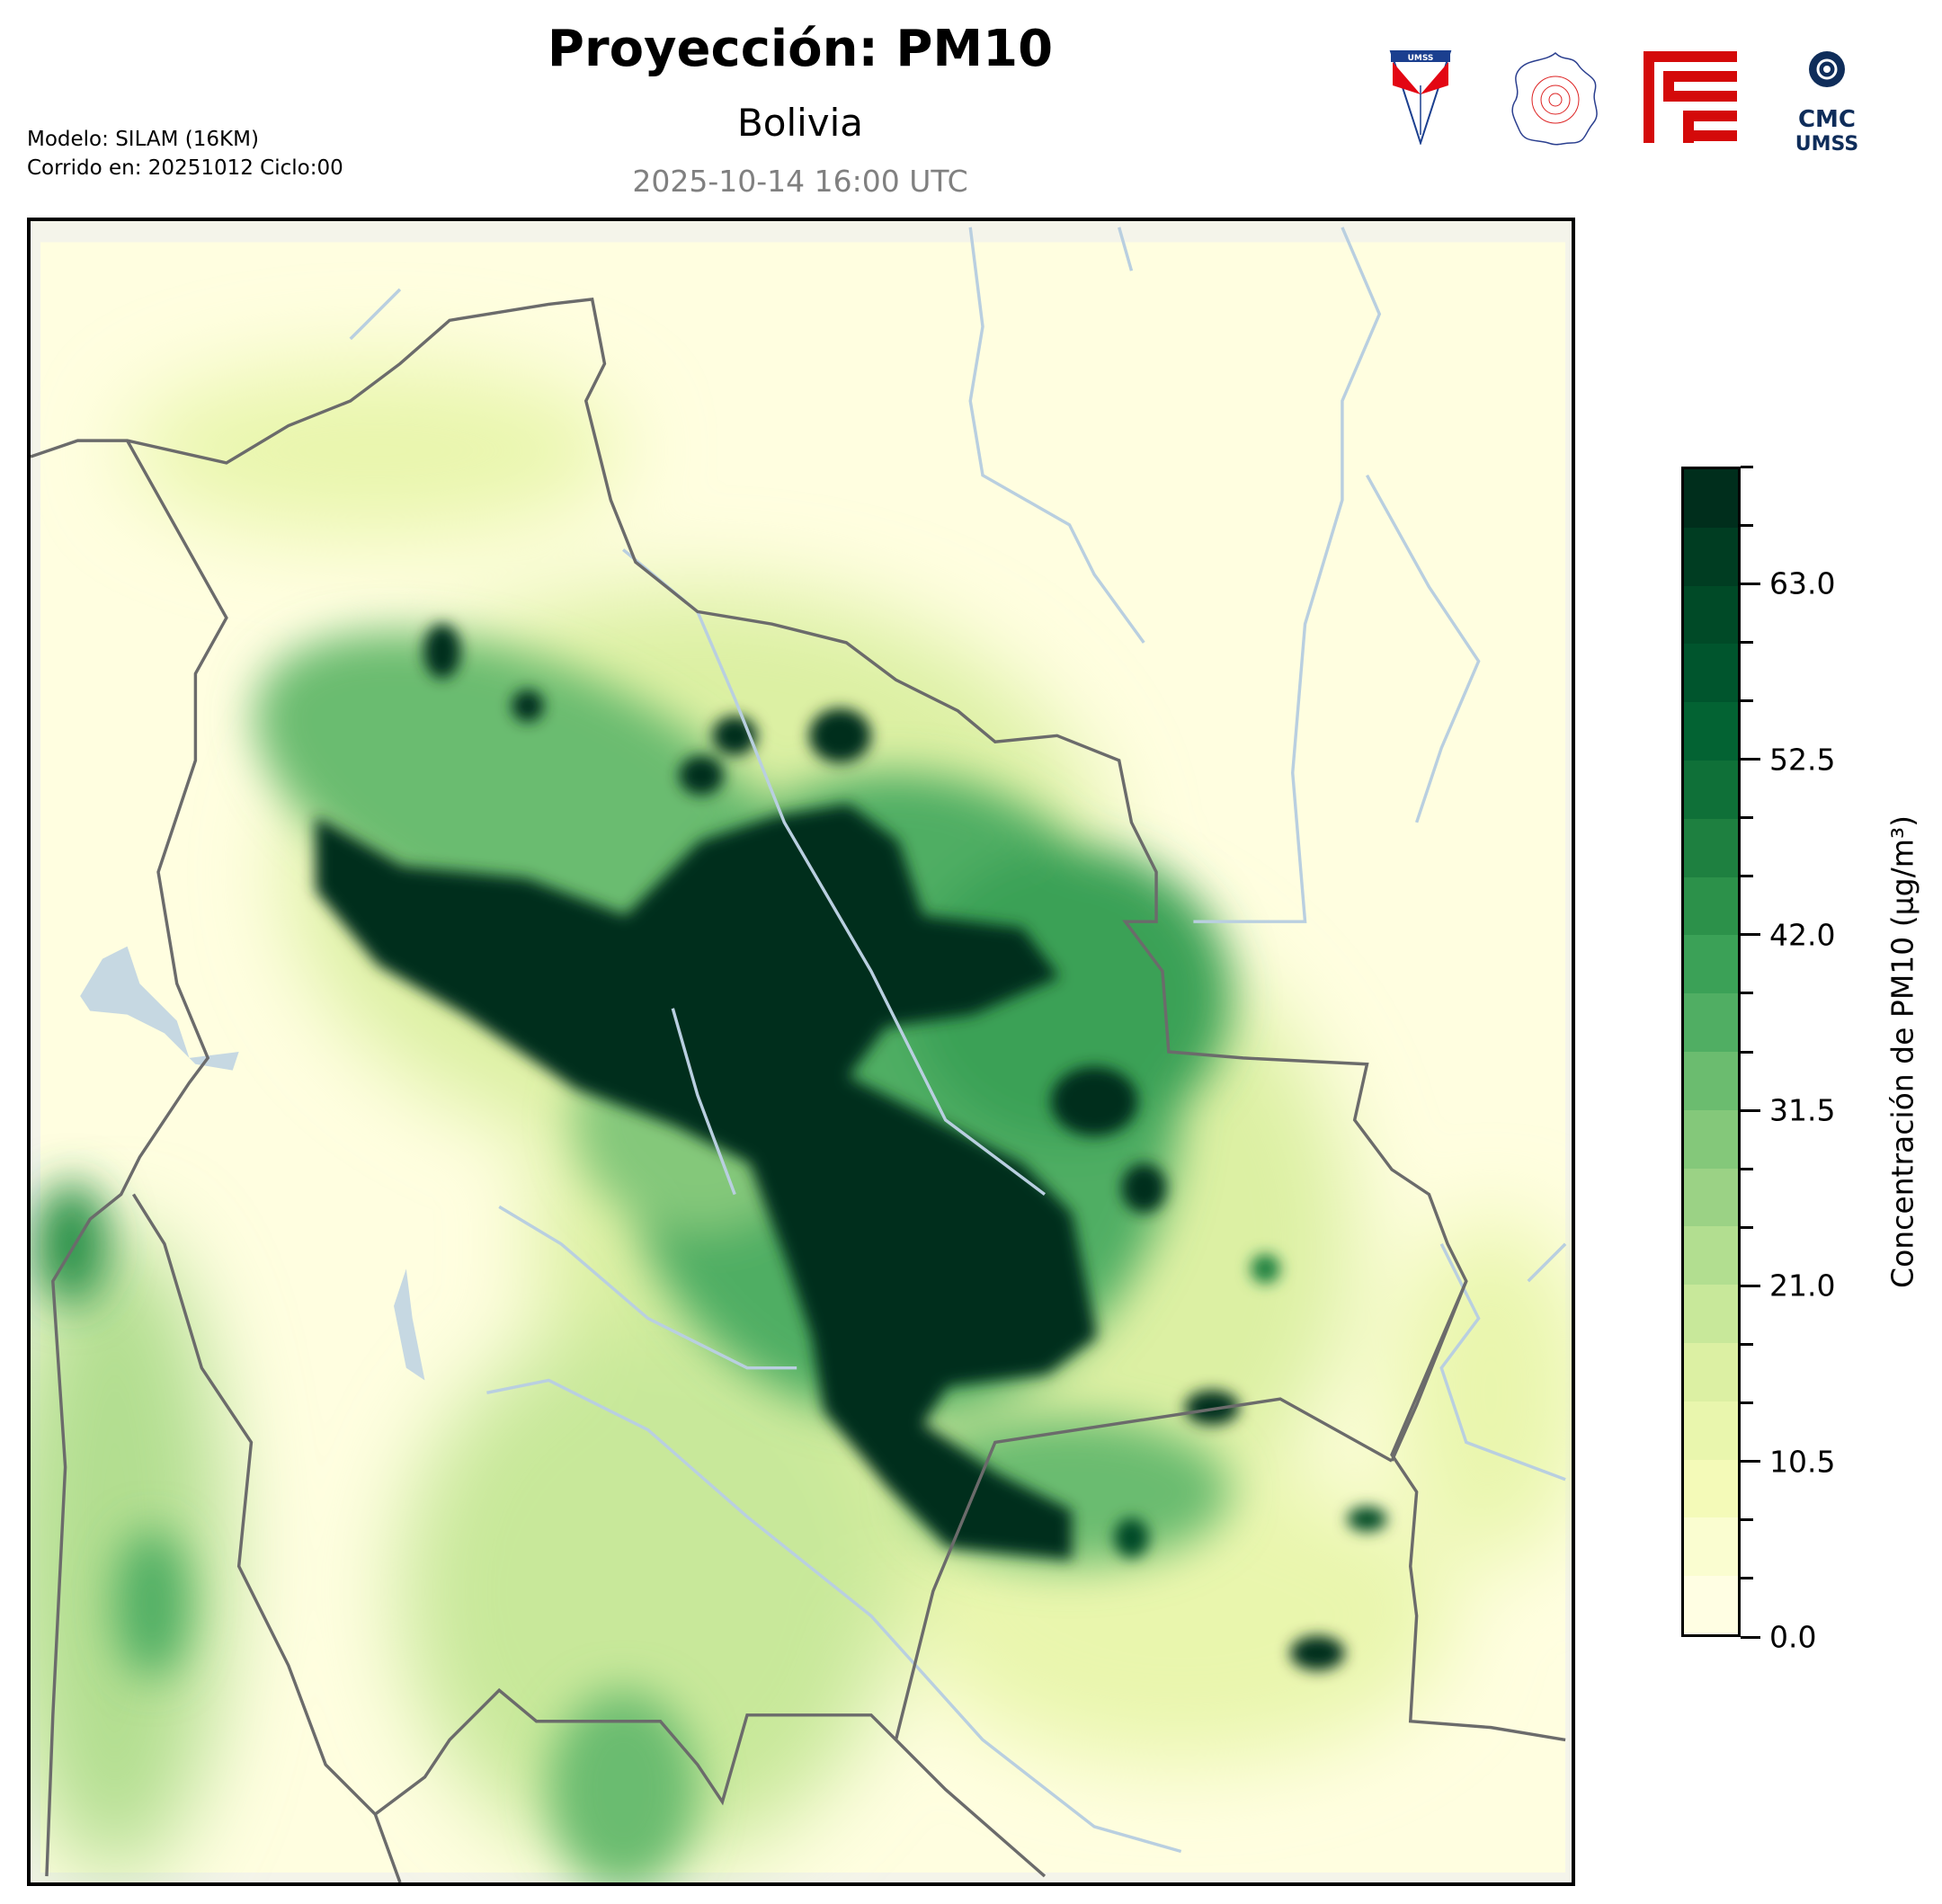 The height and width of the screenshot is (1904, 1942). I want to click on colorbar-tick-label: 52.5, so click(1802, 759).